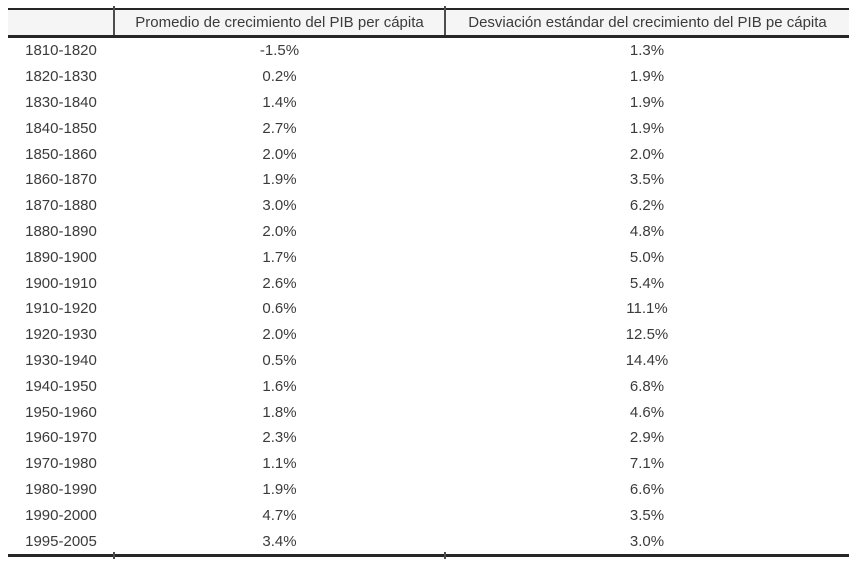 This screenshot has height=563, width=857. What do you see at coordinates (647, 386) in the screenshot?
I see `std-cell: 6.8%` at bounding box center [647, 386].